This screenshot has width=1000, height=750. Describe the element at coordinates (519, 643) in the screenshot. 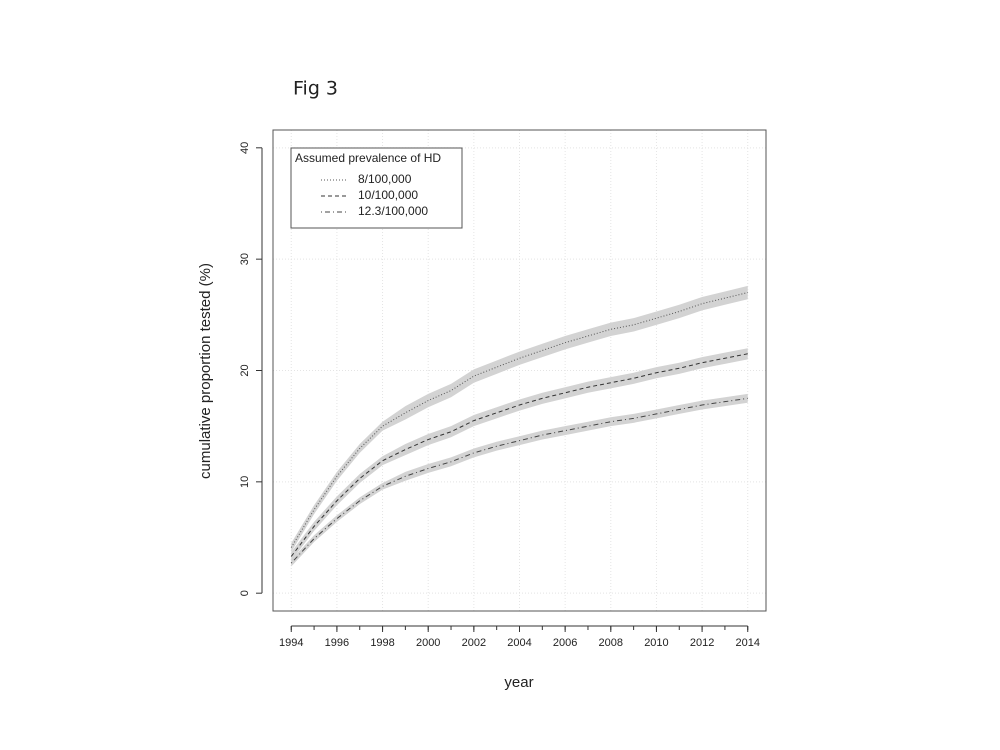

I see `x-tick-label: 2004` at that location.